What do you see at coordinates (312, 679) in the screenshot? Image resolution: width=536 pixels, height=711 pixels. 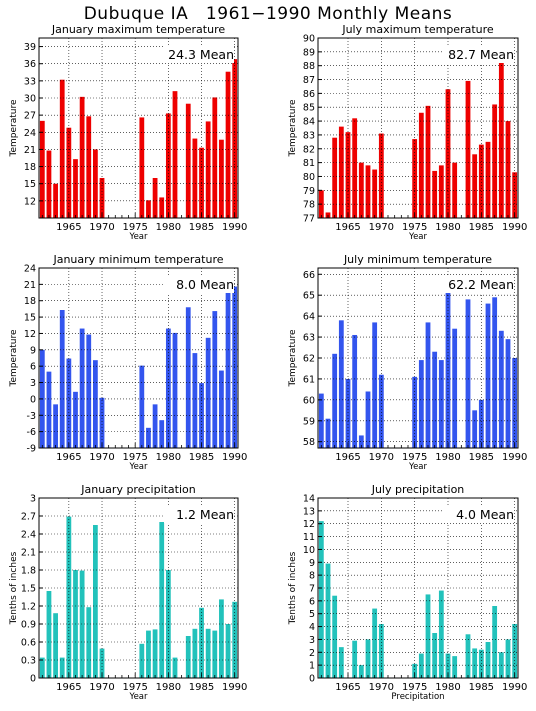 I see `y-tick-label: 0` at bounding box center [312, 679].